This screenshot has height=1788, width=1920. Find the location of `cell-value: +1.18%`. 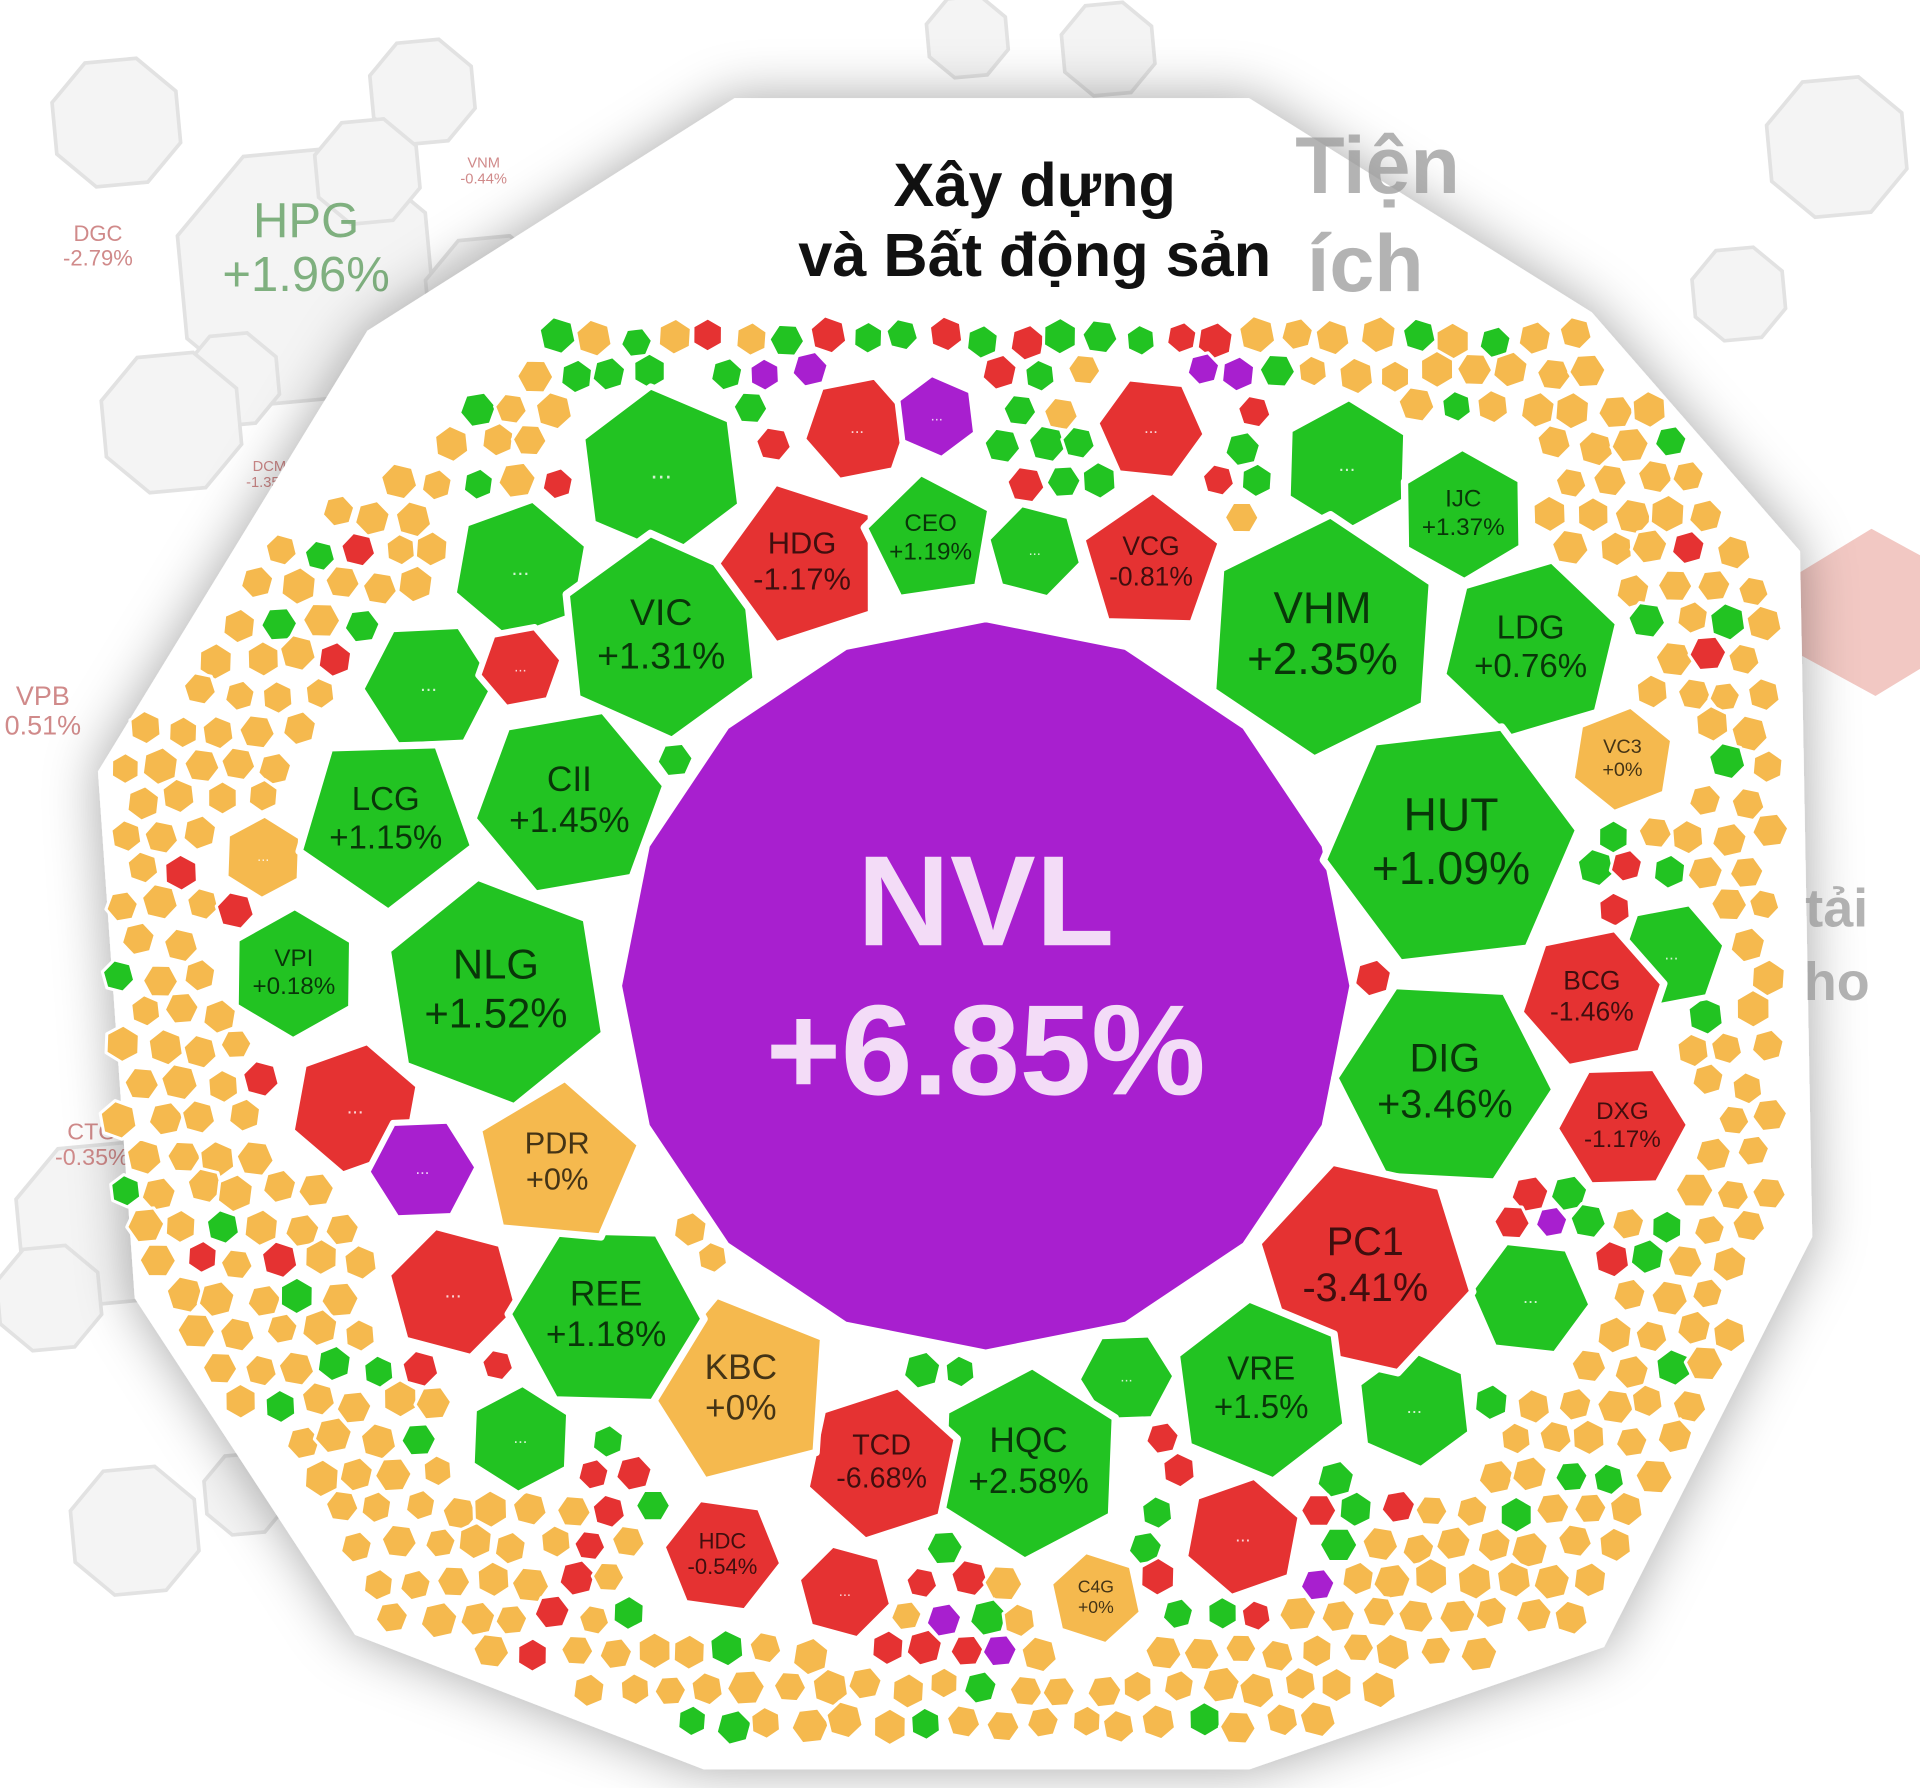

cell-value: +1.18% is located at coordinates (606, 1334).